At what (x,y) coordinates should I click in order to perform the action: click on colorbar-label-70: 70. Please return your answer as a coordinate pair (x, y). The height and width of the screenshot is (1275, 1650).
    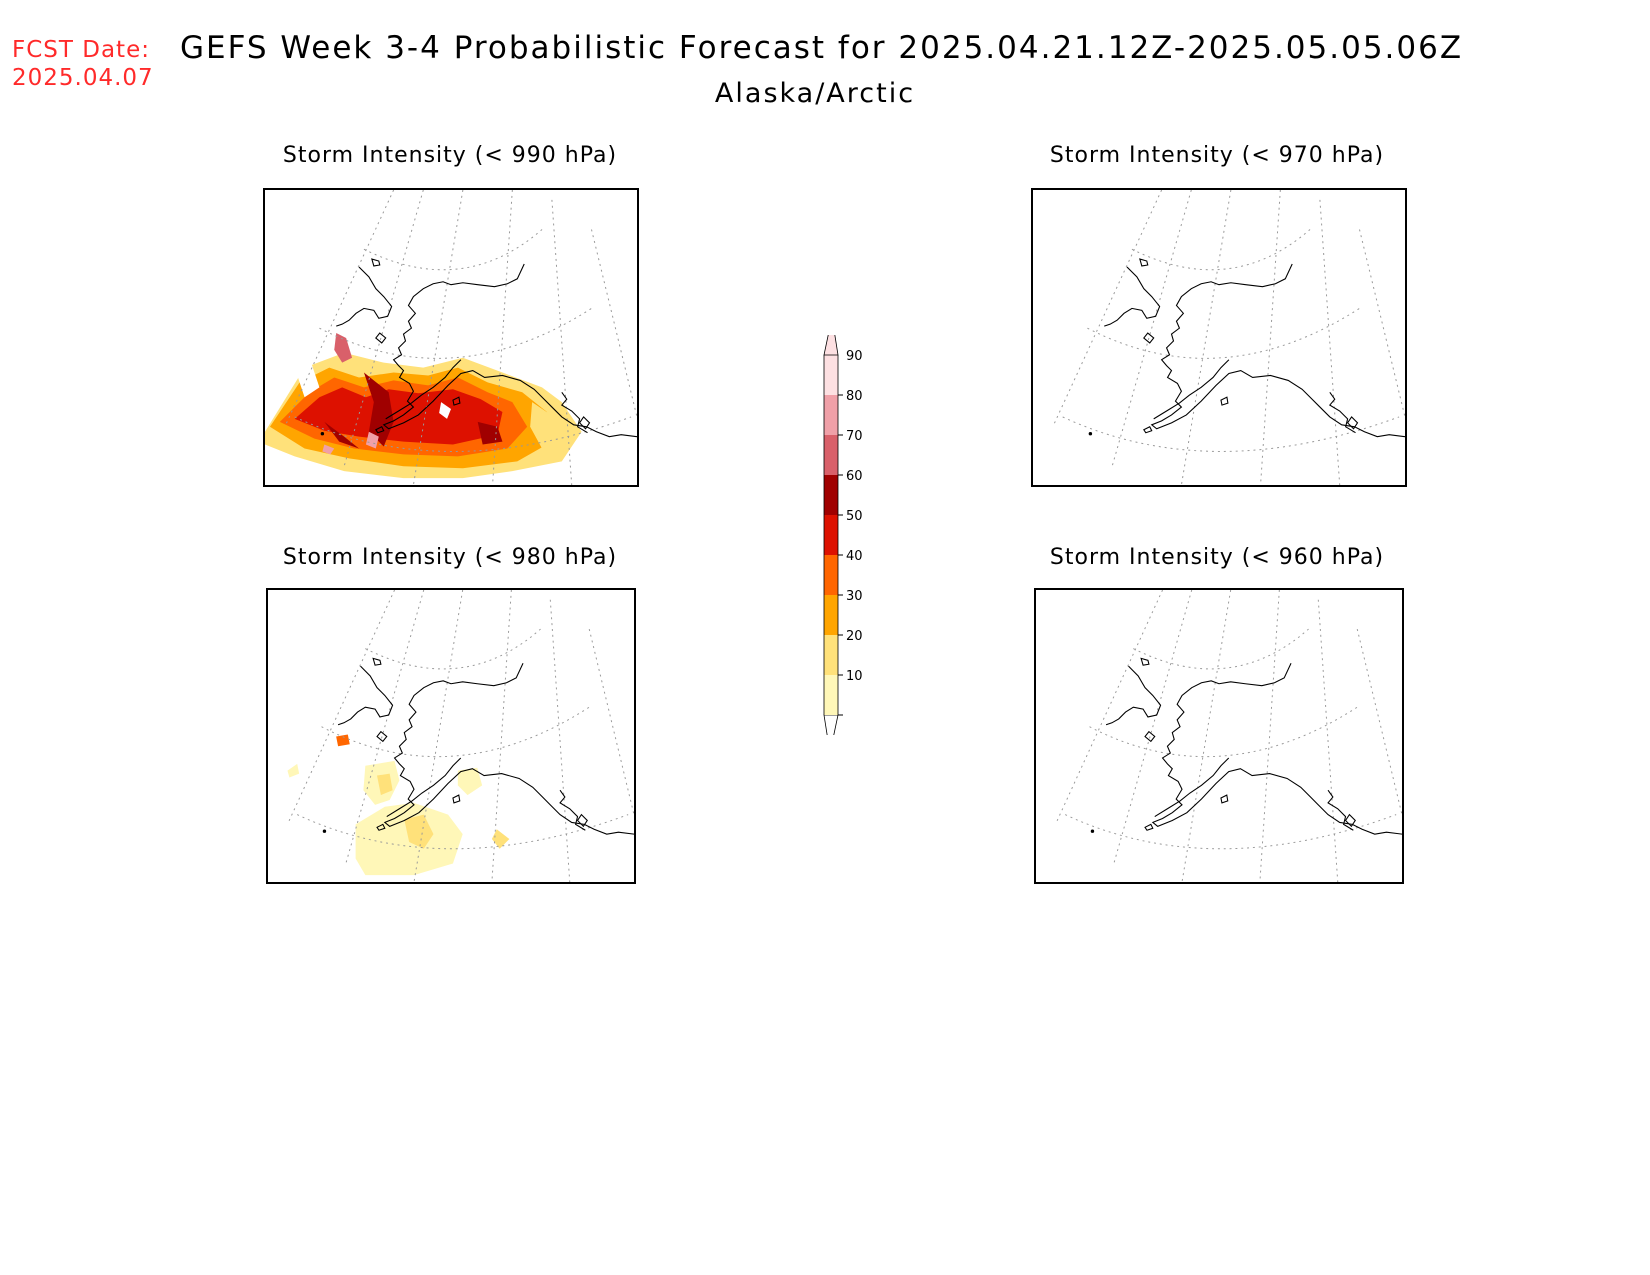
    Looking at the image, I should click on (854, 436).